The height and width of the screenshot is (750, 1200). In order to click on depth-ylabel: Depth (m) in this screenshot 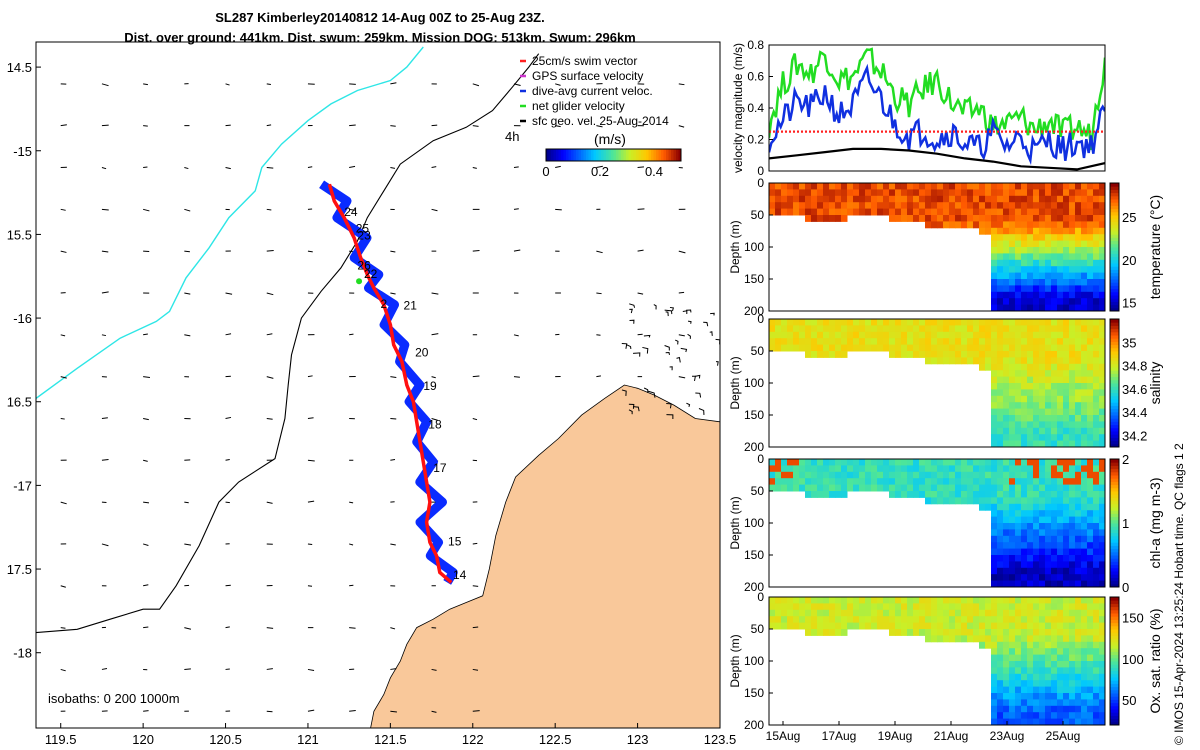, I will do `click(735, 522)`.